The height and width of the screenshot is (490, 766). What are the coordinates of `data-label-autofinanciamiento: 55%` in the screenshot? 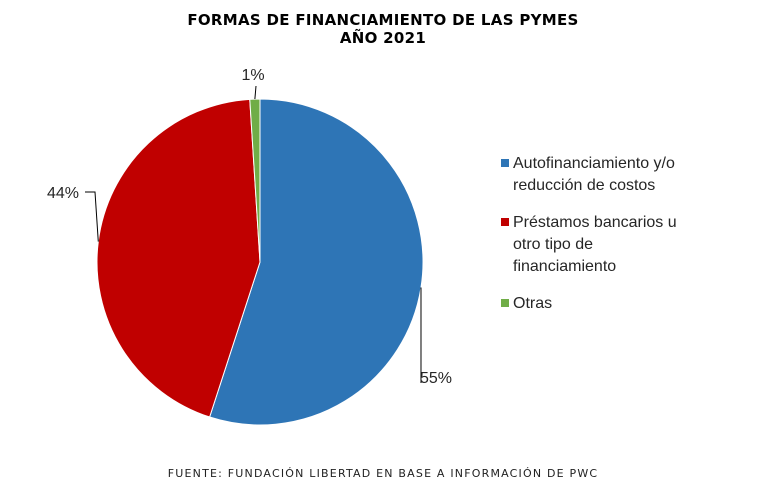 It's located at (436, 378).